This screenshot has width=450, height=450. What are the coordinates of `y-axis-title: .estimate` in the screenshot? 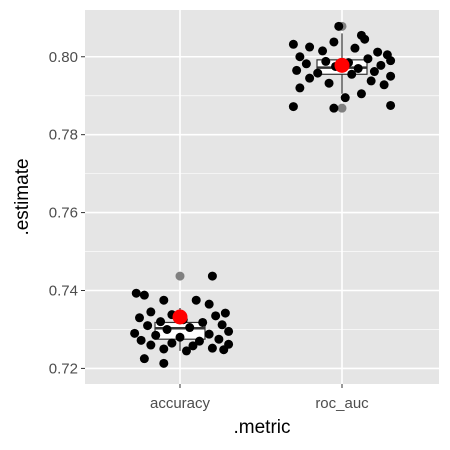 It's located at (22, 196).